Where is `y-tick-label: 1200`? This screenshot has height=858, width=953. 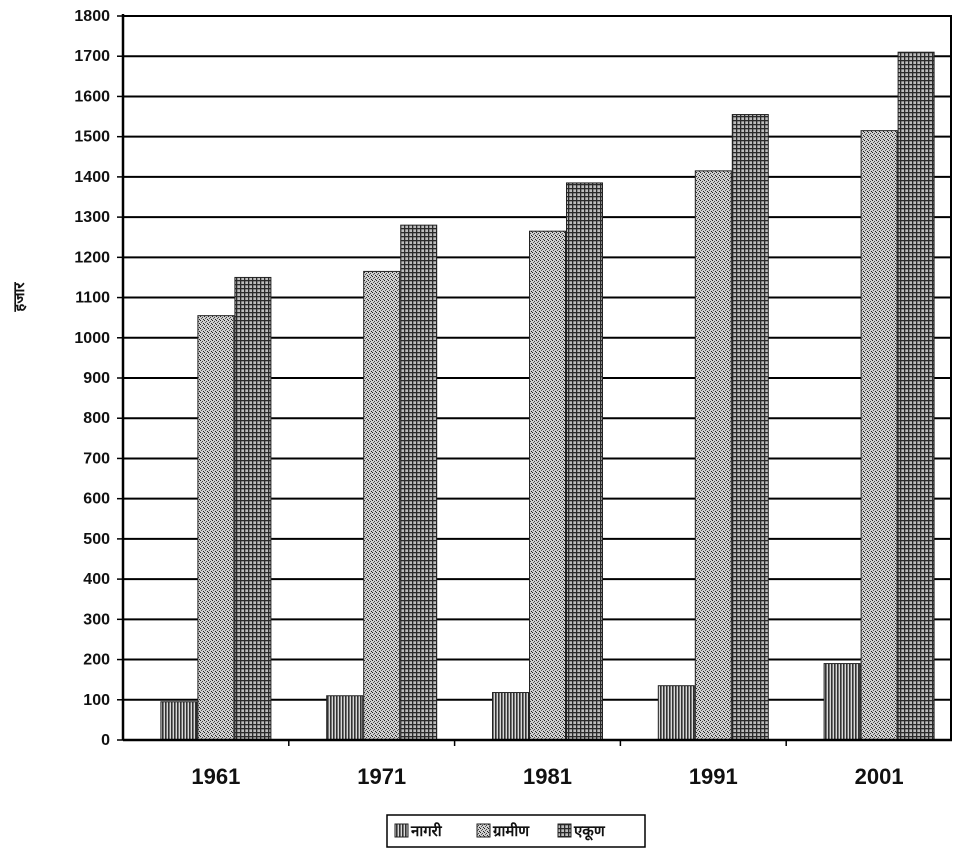
y-tick-label: 1200 is located at coordinates (92, 257).